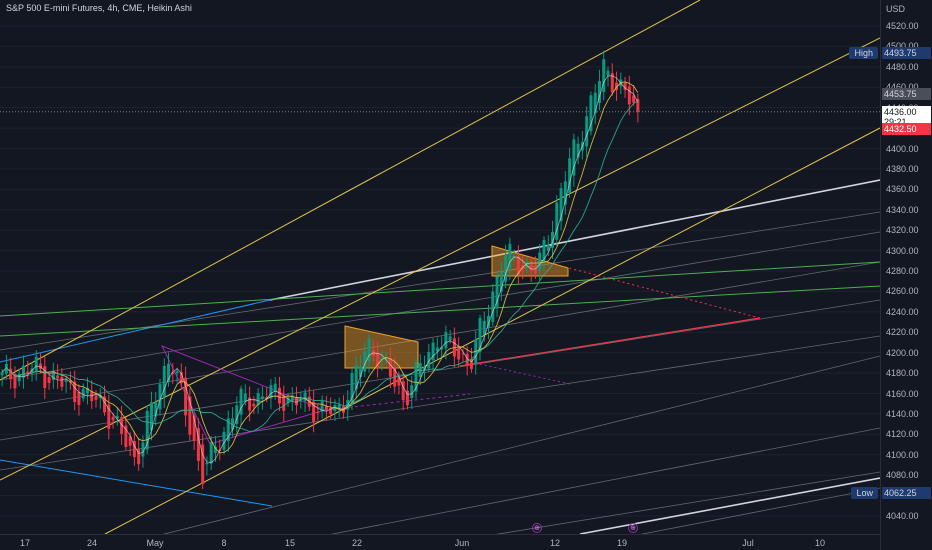 The height and width of the screenshot is (550, 932). What do you see at coordinates (902, 434) in the screenshot?
I see `price-tick: 4120.00` at bounding box center [902, 434].